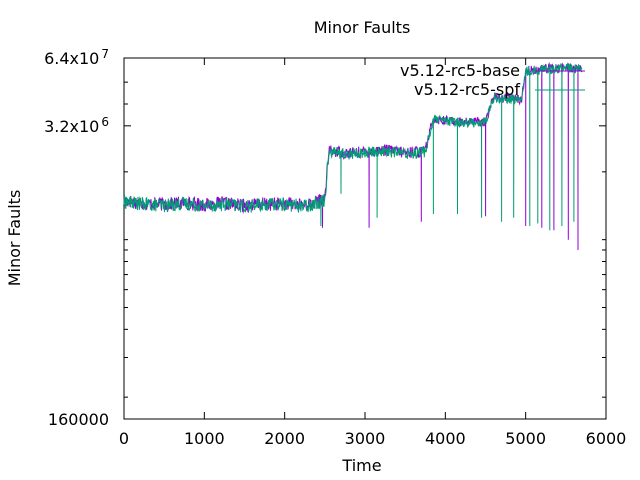 This screenshot has width=640, height=480. I want to click on y-tick-label: 6.4x10 7, so click(76, 57).